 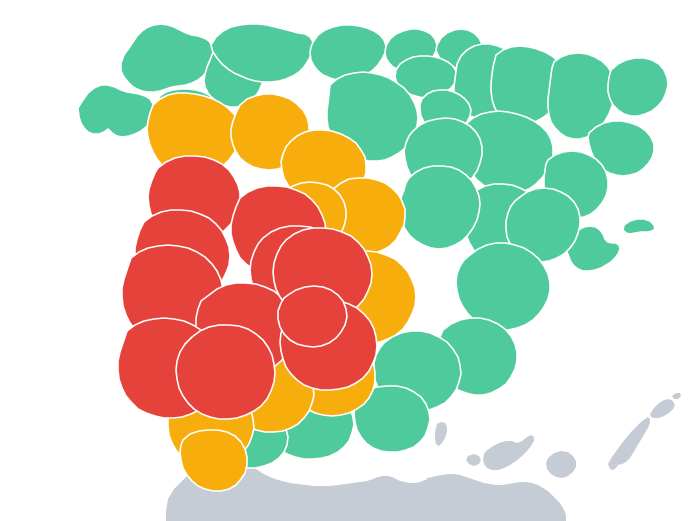 What do you see at coordinates (553, 439) in the screenshot?
I see `neighbour-group-canary-islands` at bounding box center [553, 439].